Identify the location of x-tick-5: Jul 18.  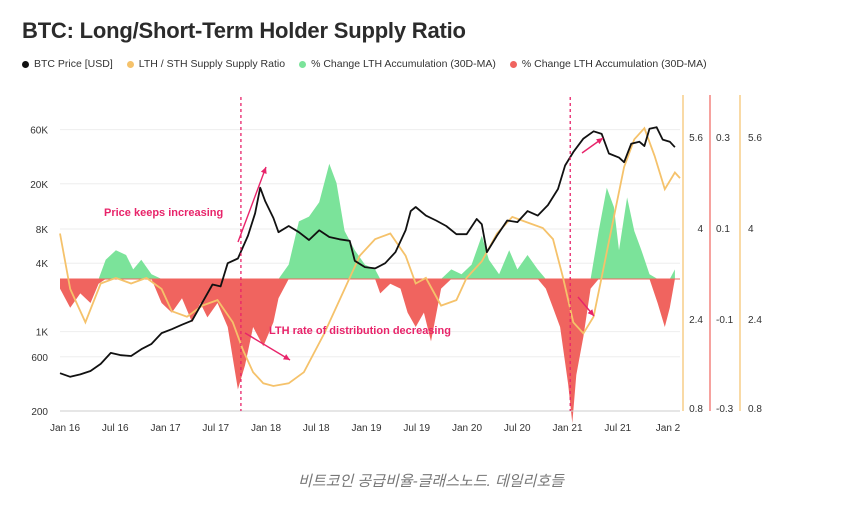
(316, 428).